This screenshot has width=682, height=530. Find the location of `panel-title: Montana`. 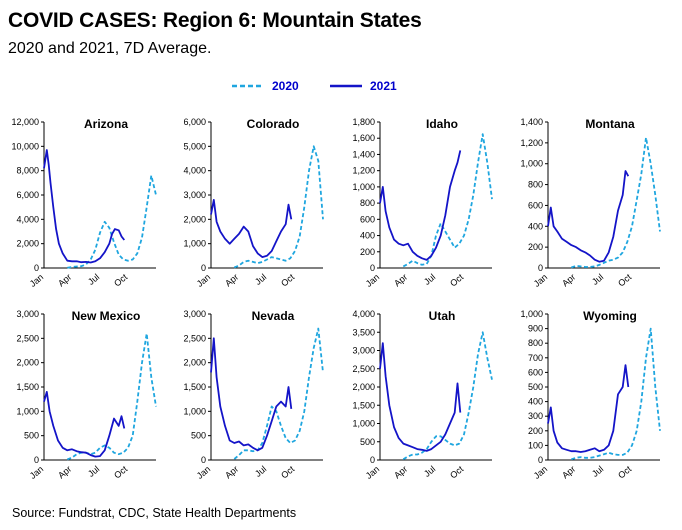

panel-title: Montana is located at coordinates (610, 124).